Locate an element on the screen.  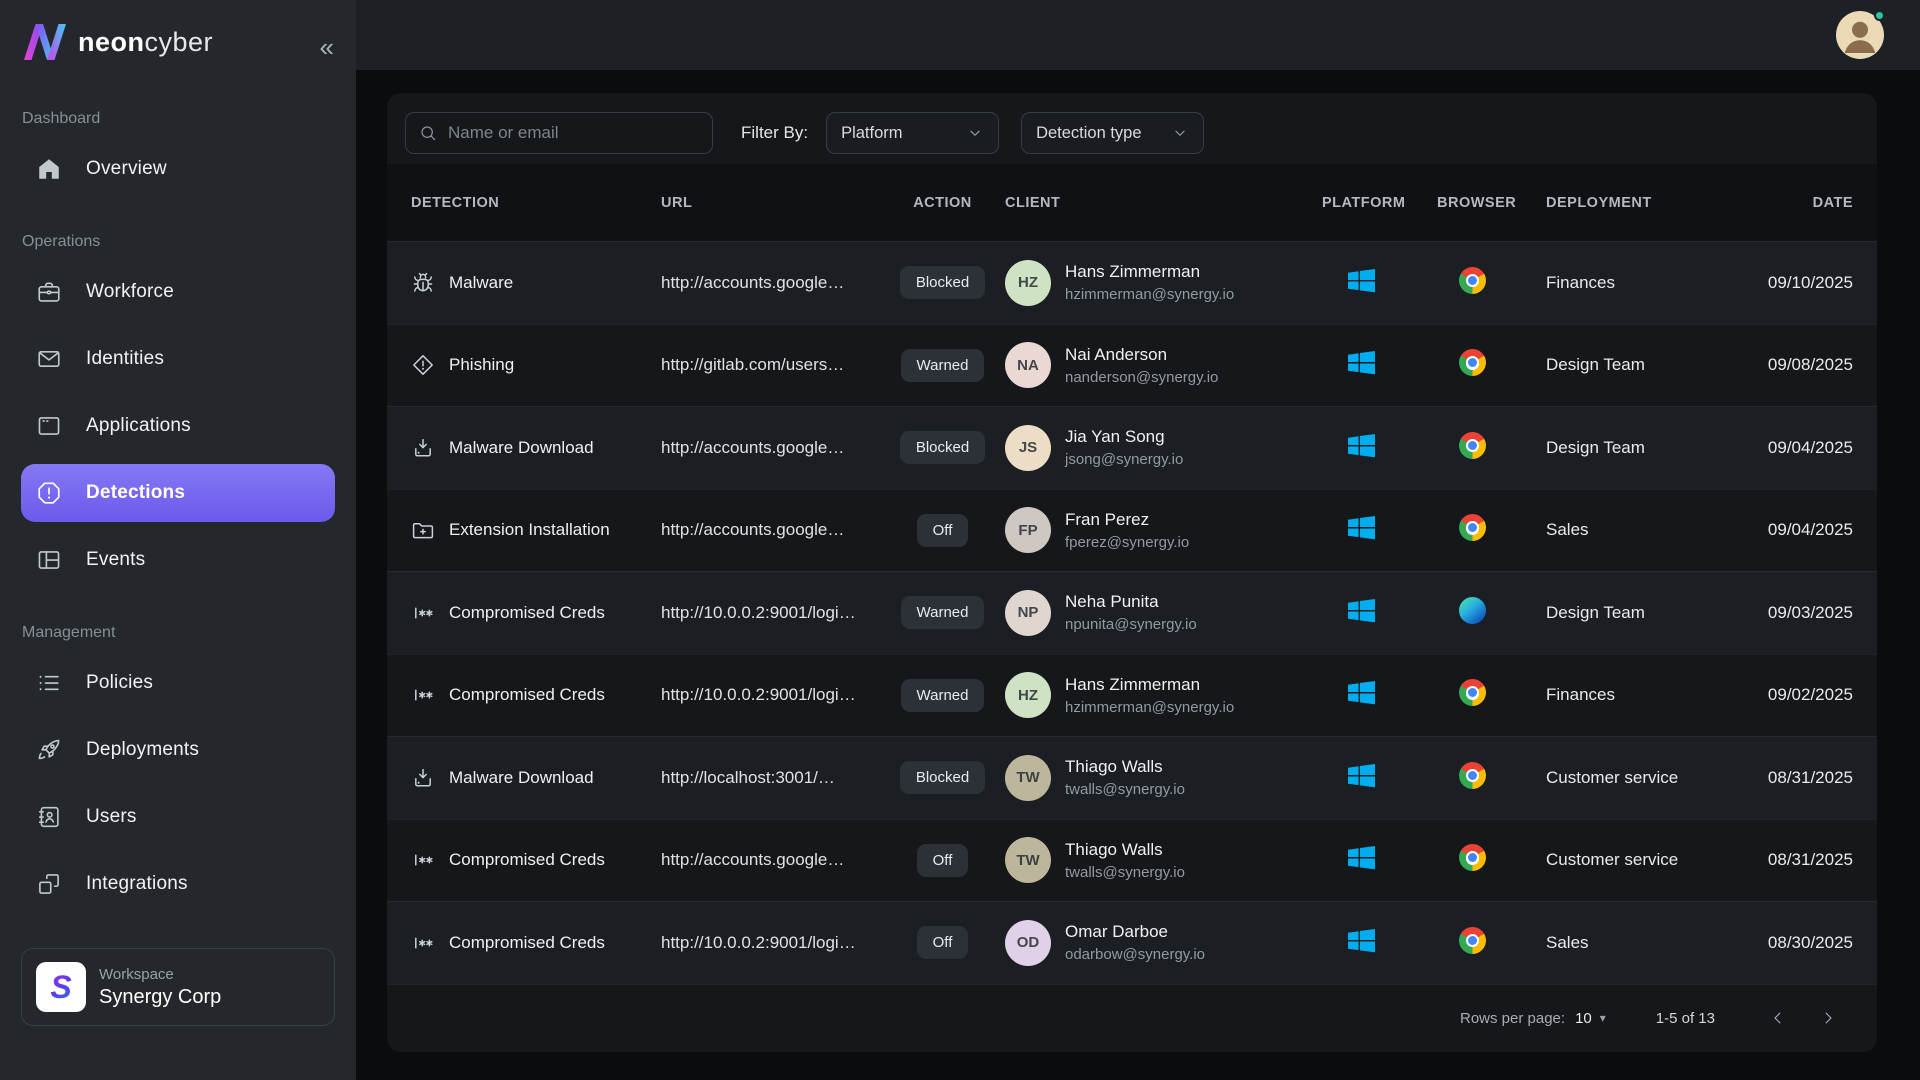
sidebar-item-events: Events is located at coordinates (178, 560).